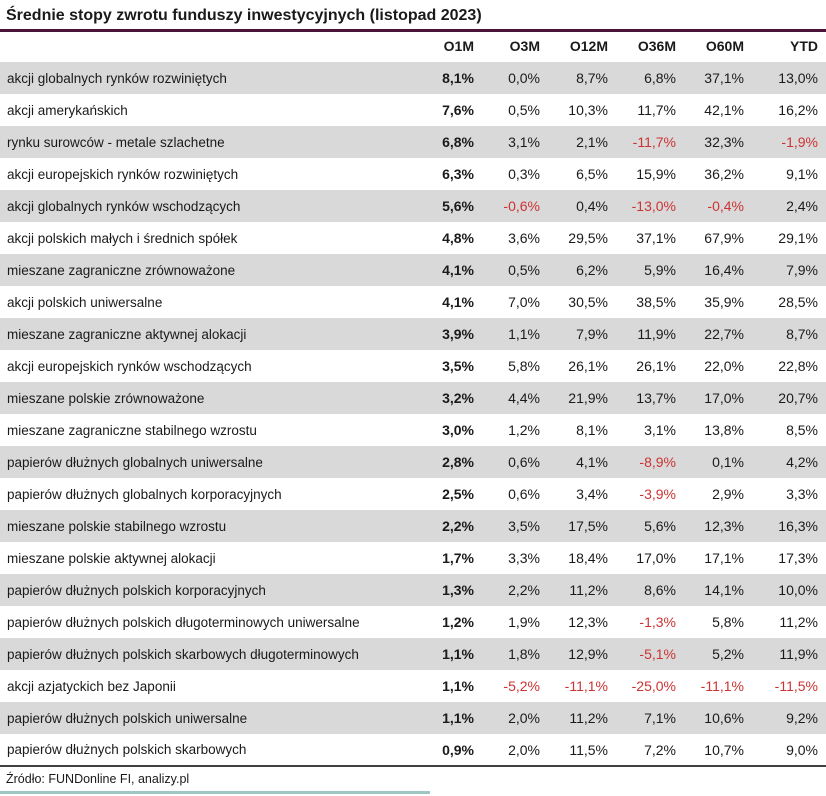  I want to click on category-cell: mieszane polskie aktywnej alokacji, so click(111, 558).